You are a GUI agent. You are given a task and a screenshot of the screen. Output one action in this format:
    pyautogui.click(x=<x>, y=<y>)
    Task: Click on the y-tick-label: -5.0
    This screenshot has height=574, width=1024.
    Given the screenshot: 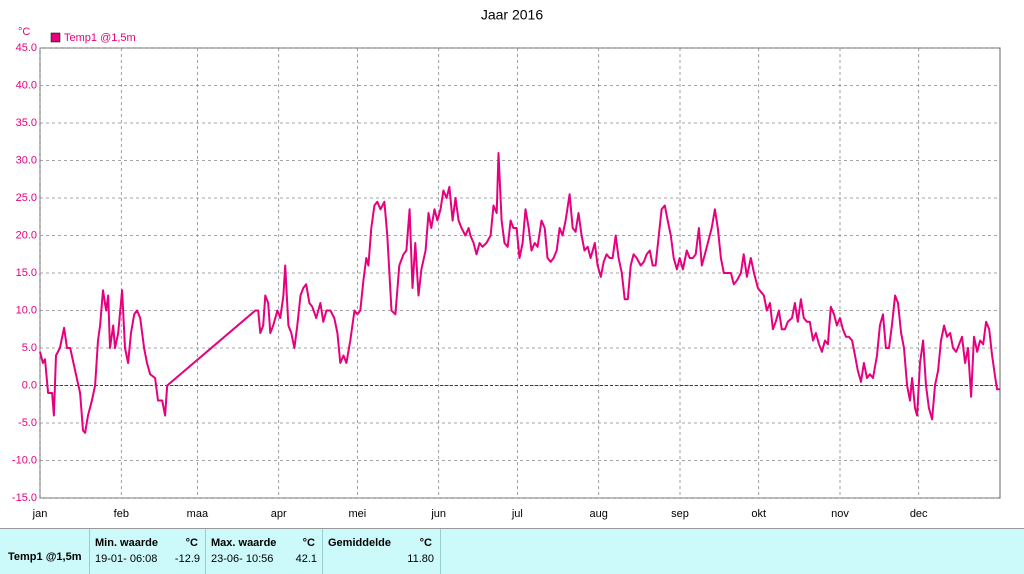 What is the action you would take?
    pyautogui.click(x=27, y=423)
    